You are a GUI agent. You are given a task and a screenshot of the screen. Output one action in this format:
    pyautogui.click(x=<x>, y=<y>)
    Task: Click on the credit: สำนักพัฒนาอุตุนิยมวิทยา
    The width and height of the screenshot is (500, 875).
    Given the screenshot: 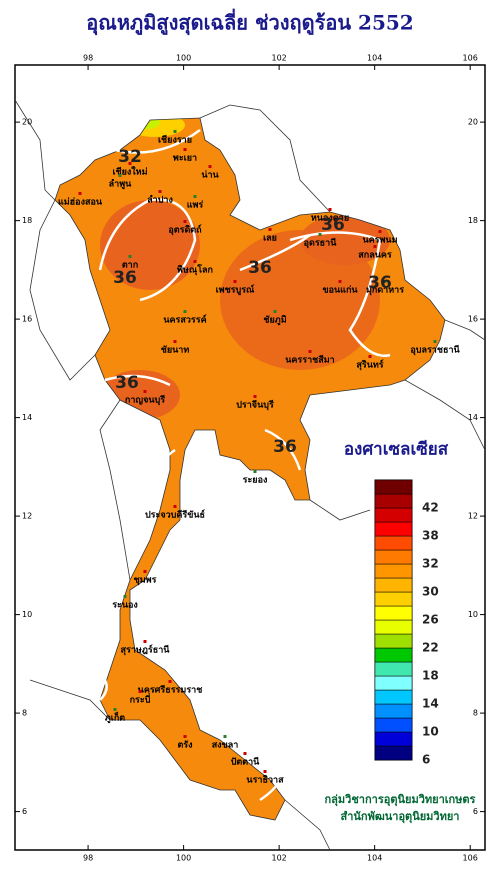 What is the action you would take?
    pyautogui.click(x=400, y=817)
    